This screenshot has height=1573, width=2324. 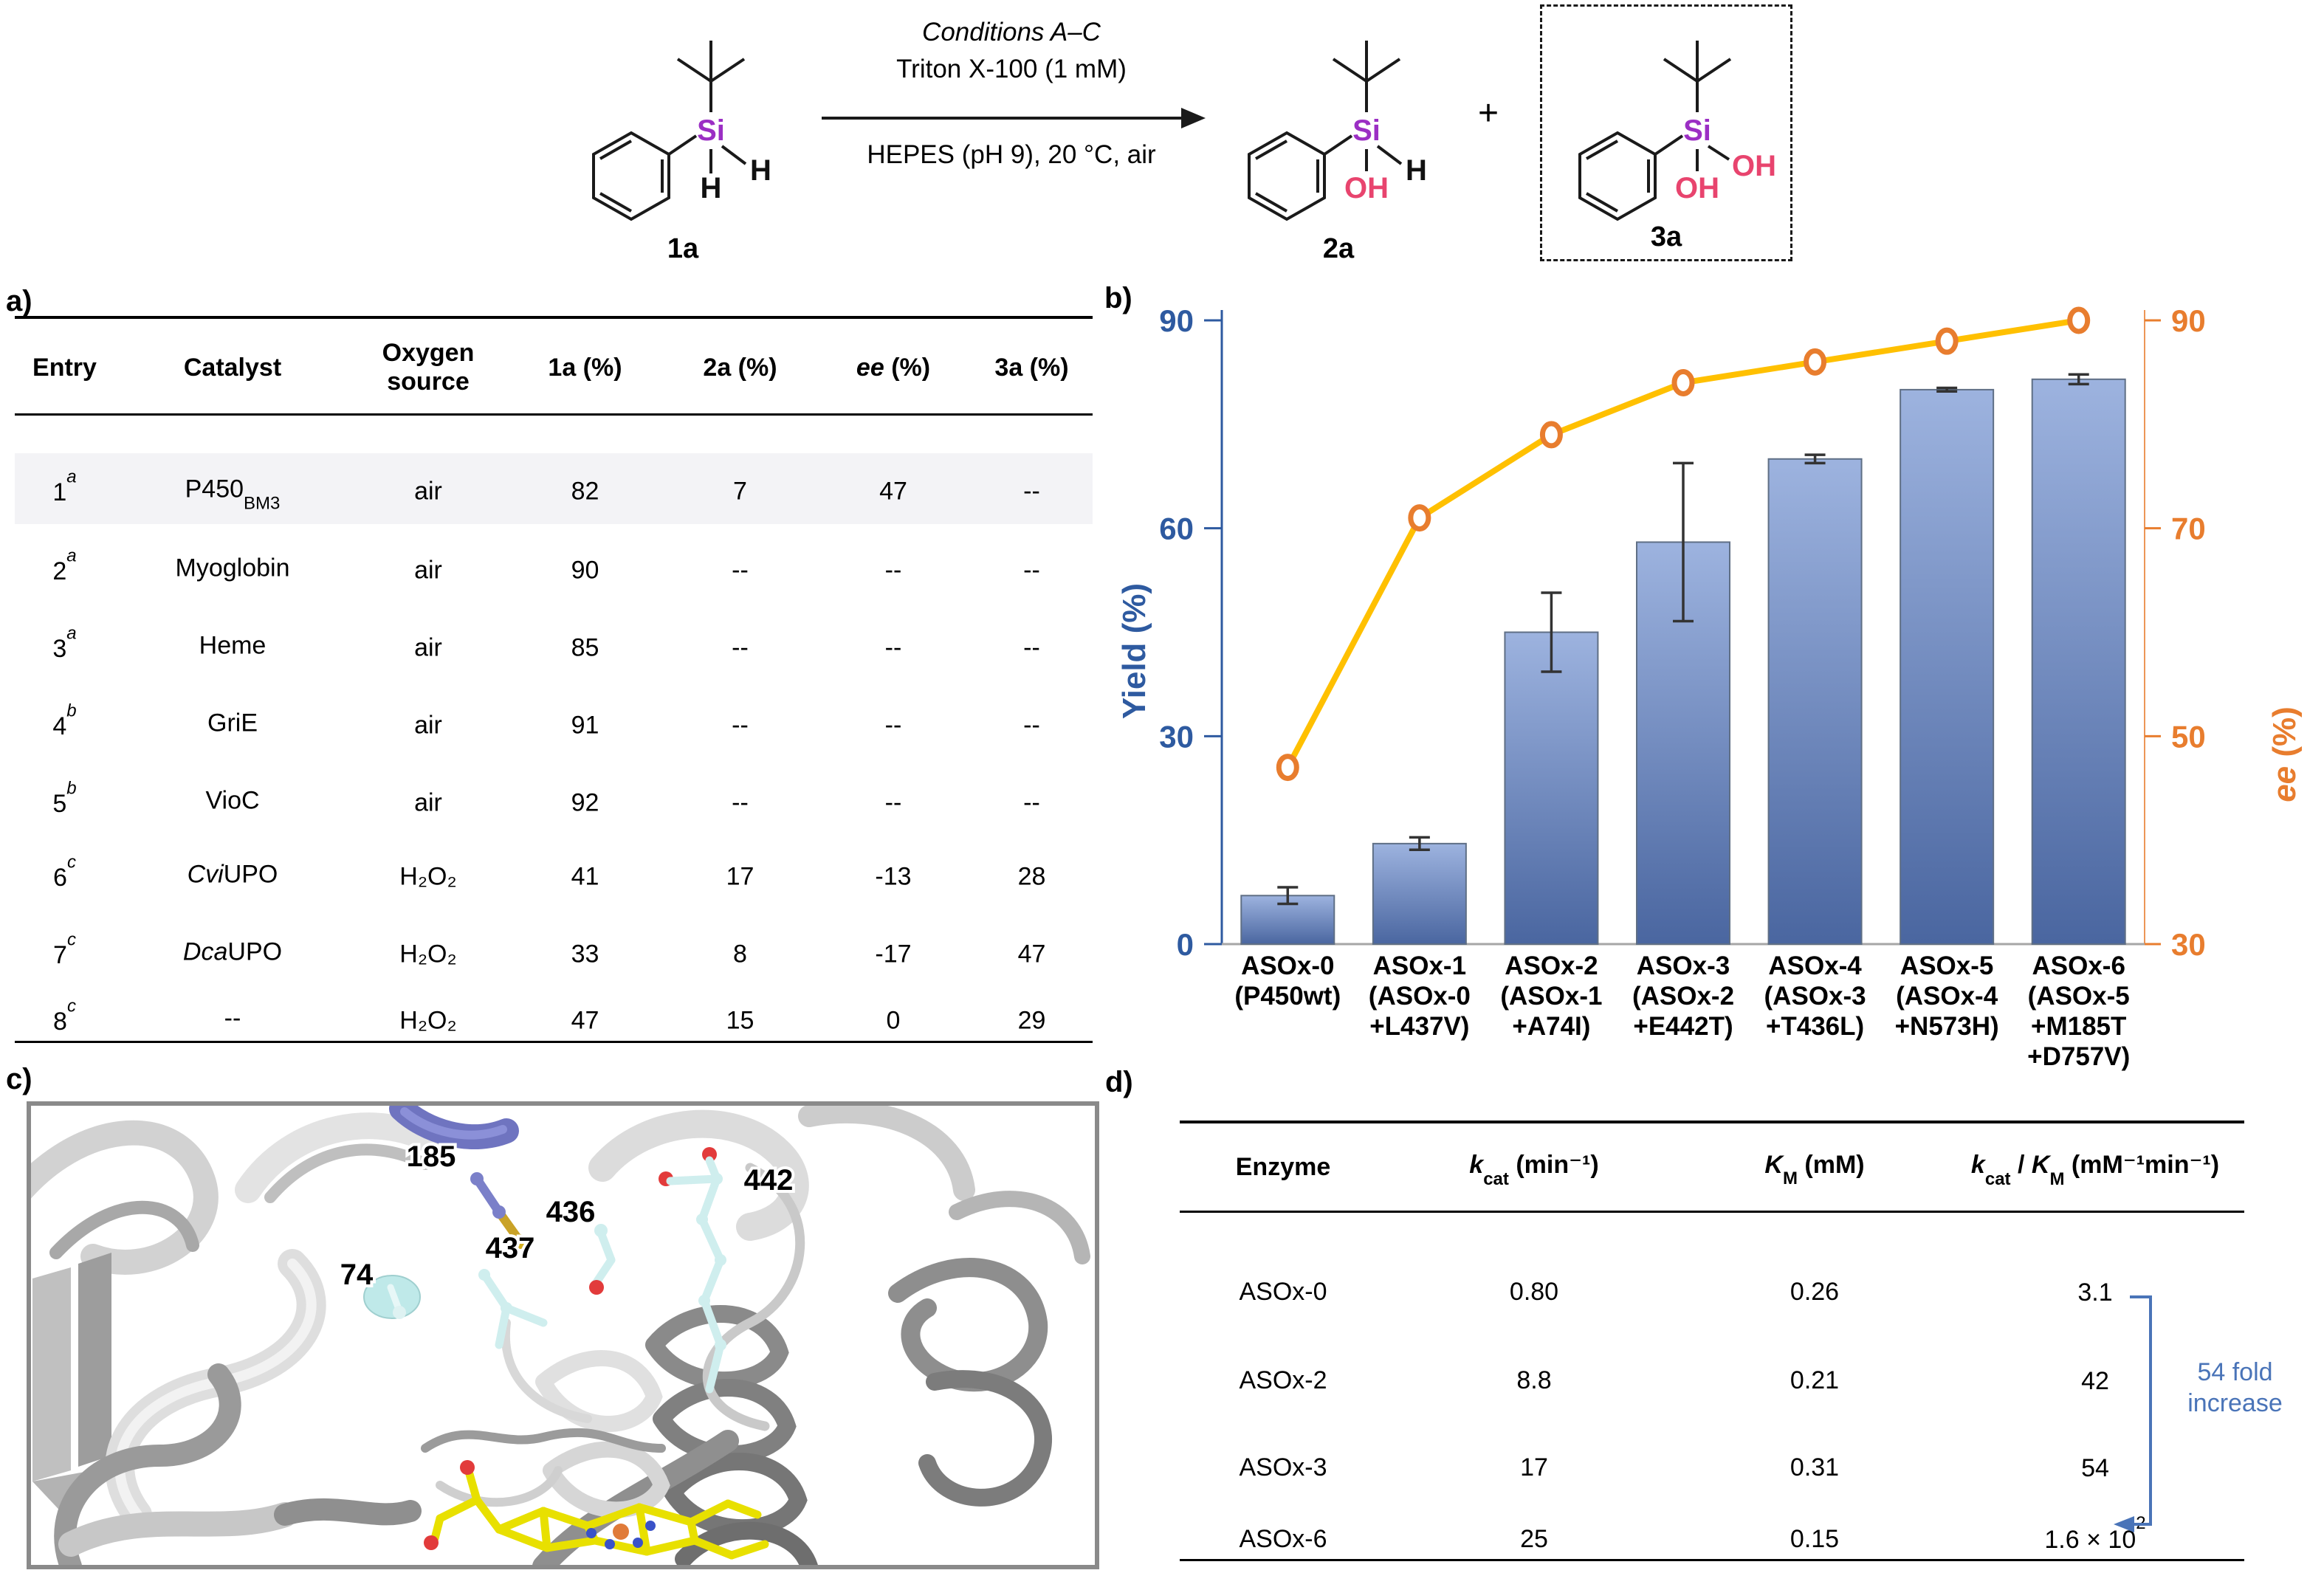 I want to click on svg-text: ASOx-1, so click(x=1419, y=966).